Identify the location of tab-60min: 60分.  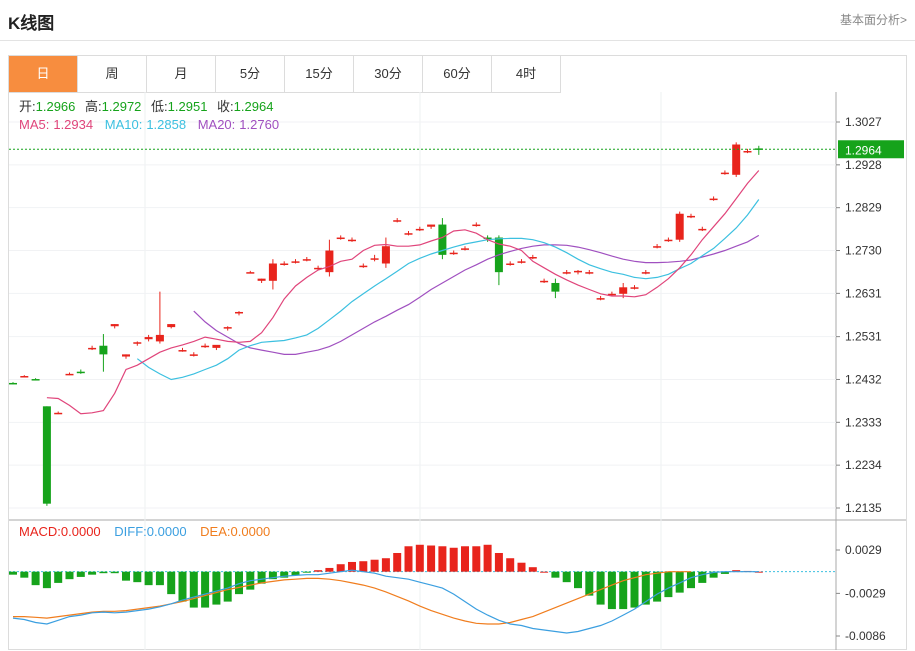
(457, 74).